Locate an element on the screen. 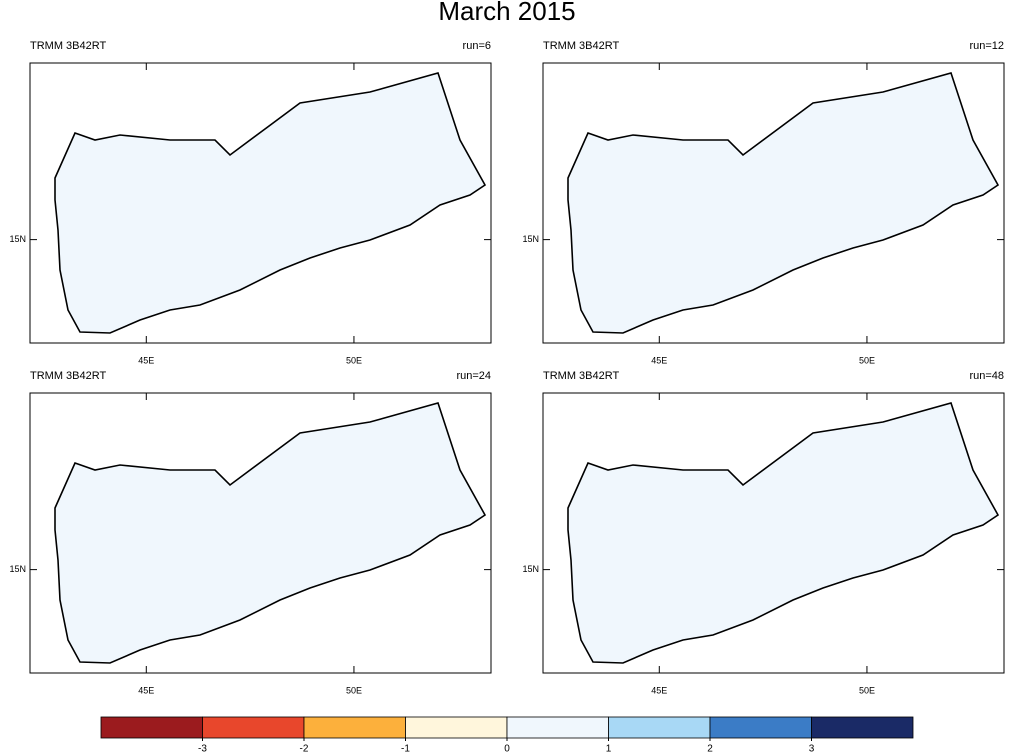  colorbar-tick-label: 1 is located at coordinates (609, 749).